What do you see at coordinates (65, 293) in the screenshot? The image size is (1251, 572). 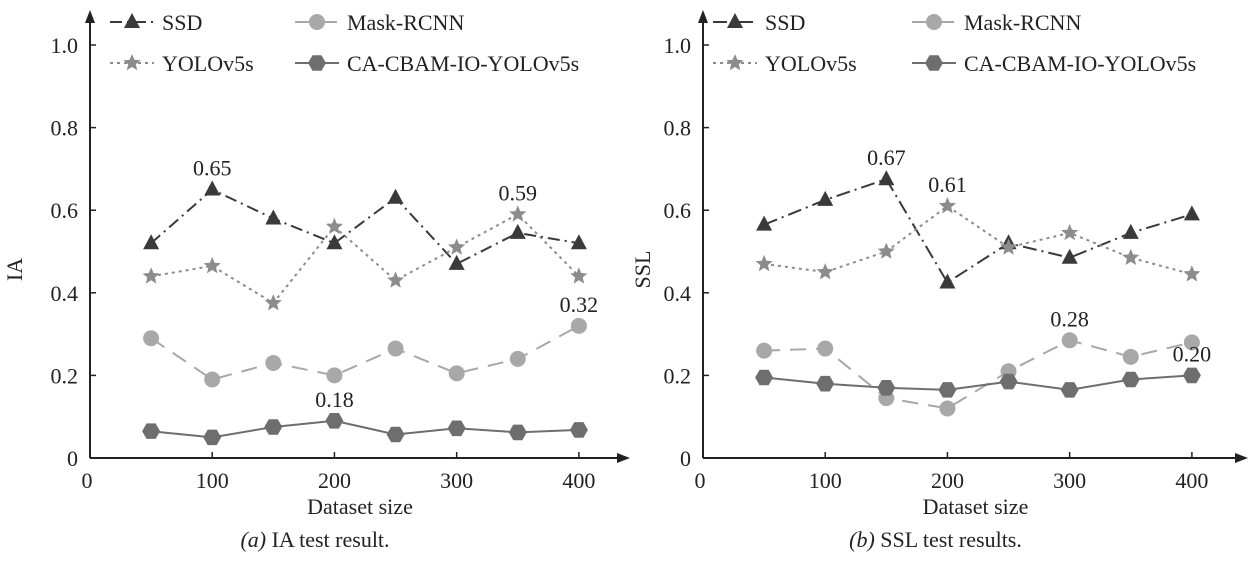 I see `chart-a-y-tick-label: 0.4` at bounding box center [65, 293].